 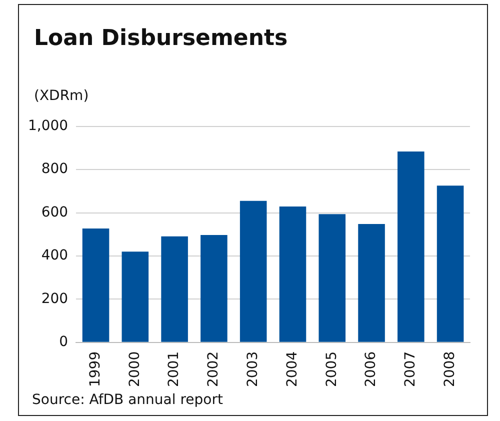 What do you see at coordinates (61, 96) in the screenshot?
I see `y-axis-title: (XDRm)` at bounding box center [61, 96].